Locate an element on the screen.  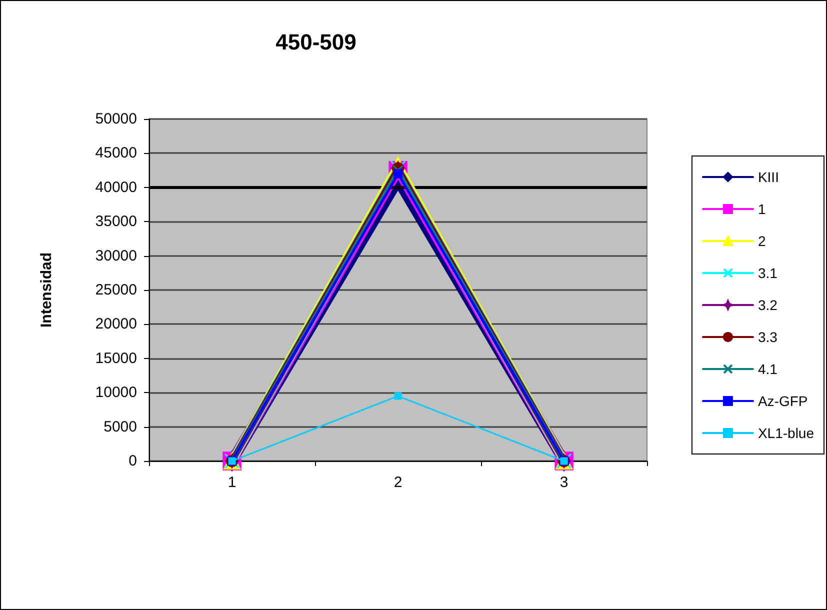
y-tick-label: 20000 is located at coordinates (116, 324).